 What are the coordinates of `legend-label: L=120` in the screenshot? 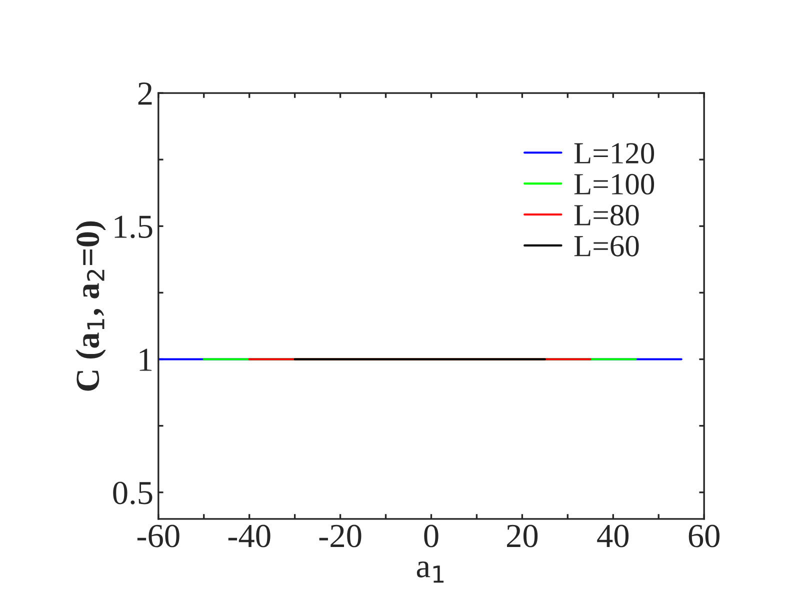 It's located at (614, 153).